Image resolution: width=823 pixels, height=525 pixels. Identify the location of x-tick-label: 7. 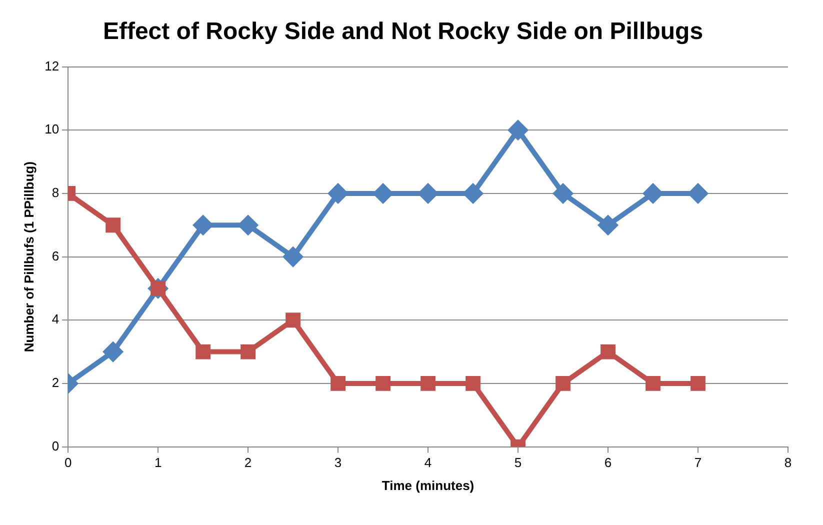
(698, 462).